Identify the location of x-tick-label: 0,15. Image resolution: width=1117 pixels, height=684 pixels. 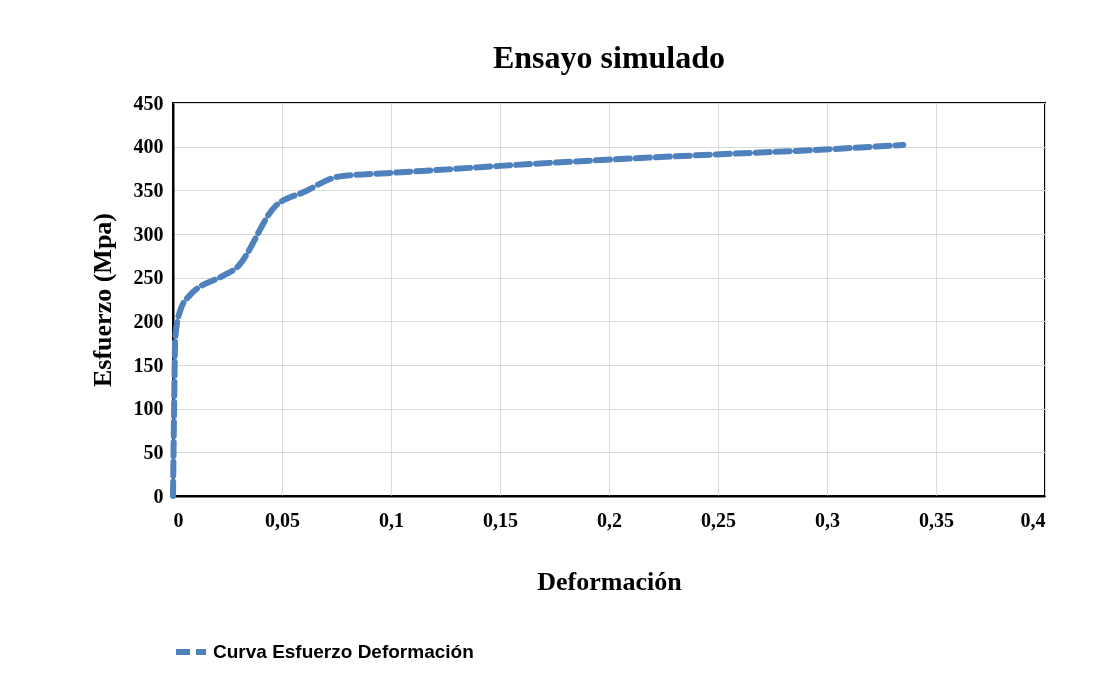
(500, 519).